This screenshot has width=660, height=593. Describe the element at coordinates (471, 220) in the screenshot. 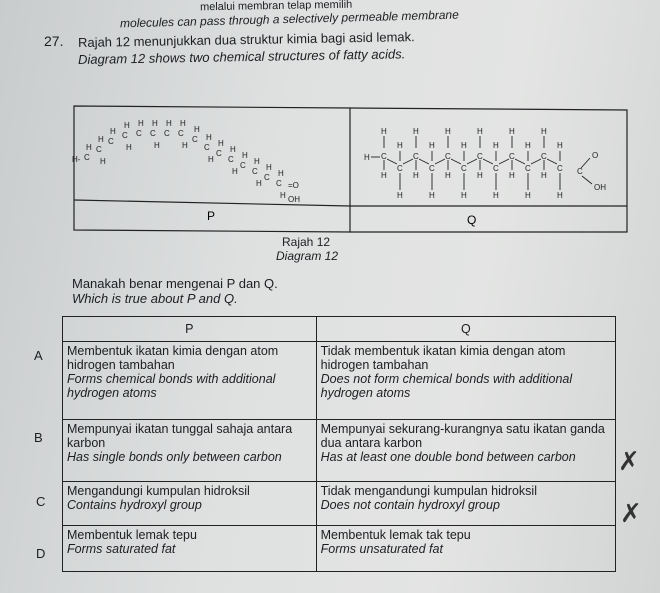

I see `label-q: Q` at that location.